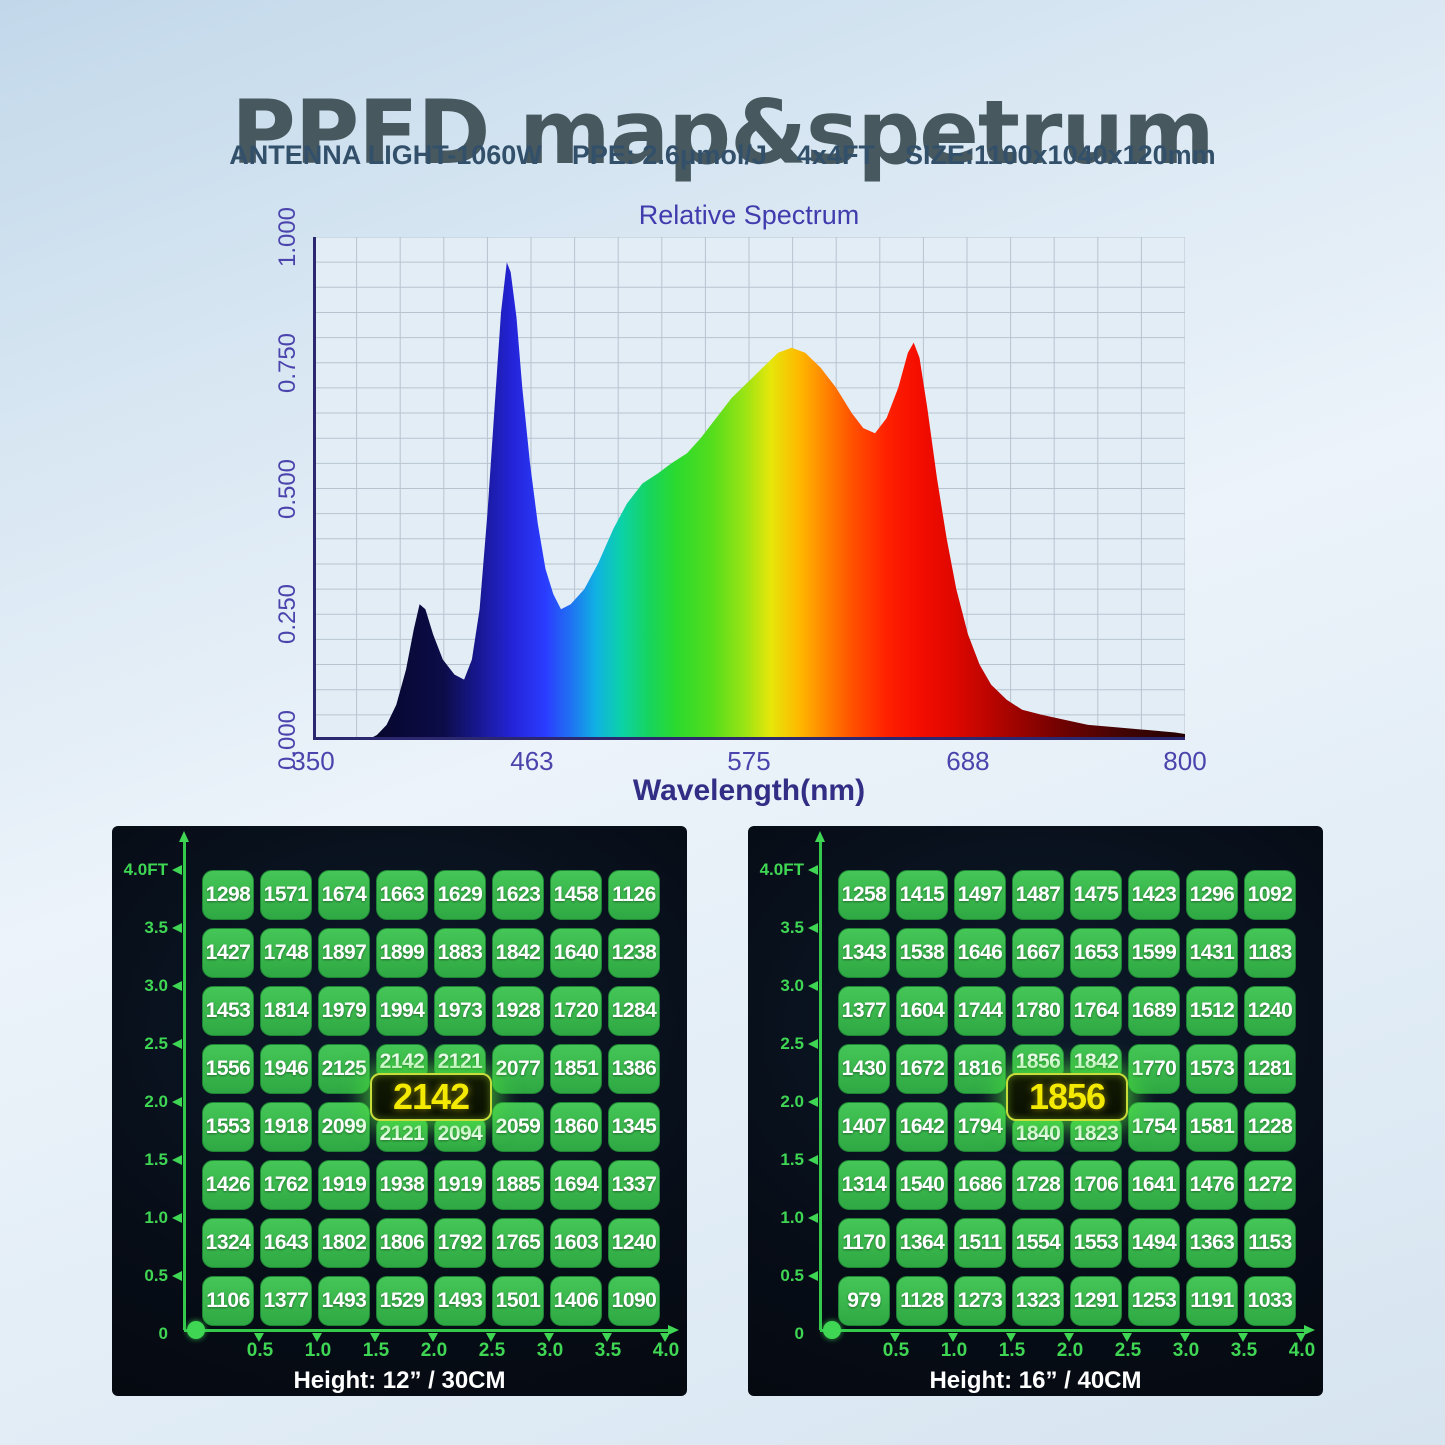 Image resolution: width=1445 pixels, height=1445 pixels. I want to click on x-axis-label: 4.0, so click(666, 1350).